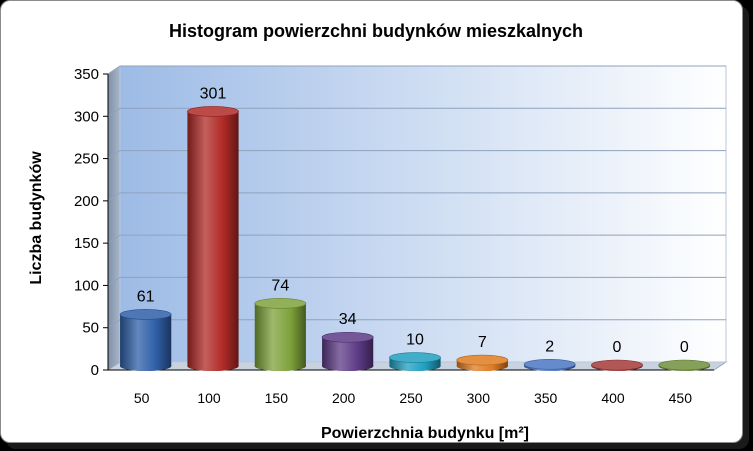 The height and width of the screenshot is (451, 753). Describe the element at coordinates (146, 296) in the screenshot. I see `data-label: 61` at that location.